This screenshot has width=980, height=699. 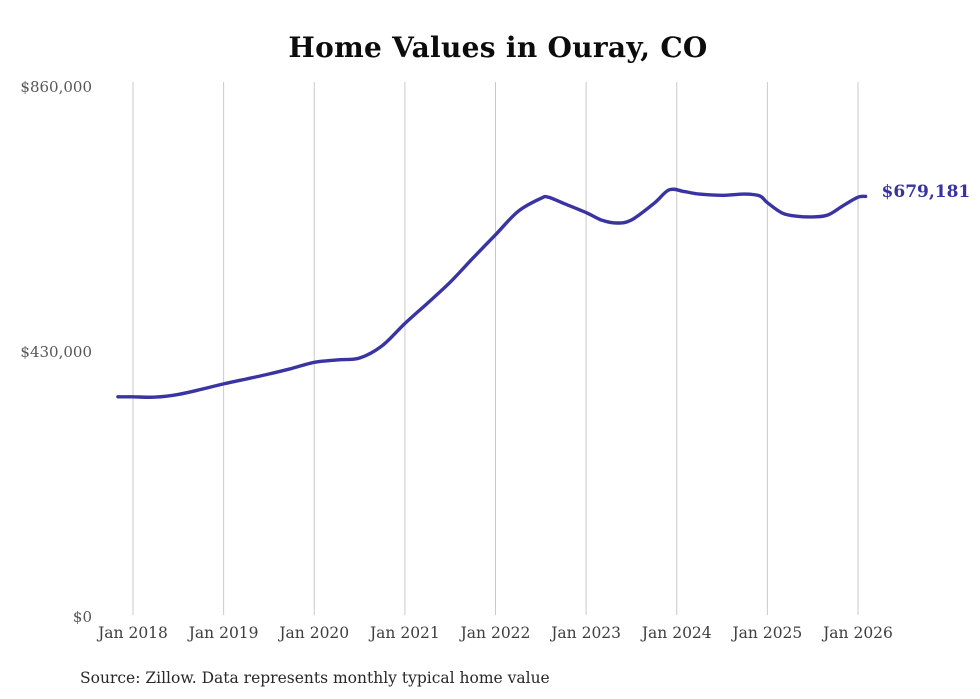 What do you see at coordinates (858, 633) in the screenshot?
I see `x-axis-tick-label: Jan 2026` at bounding box center [858, 633].